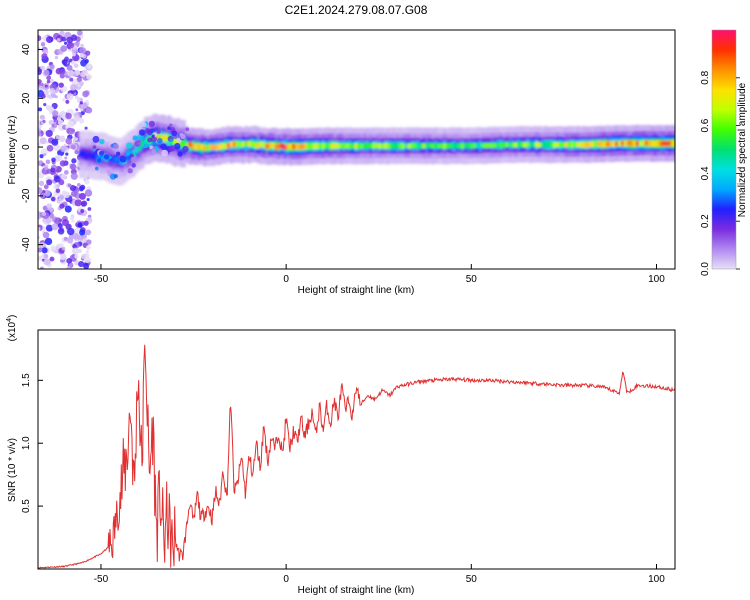  I want to click on snr-x-axis-title: Height of straight line (km), so click(356, 590).